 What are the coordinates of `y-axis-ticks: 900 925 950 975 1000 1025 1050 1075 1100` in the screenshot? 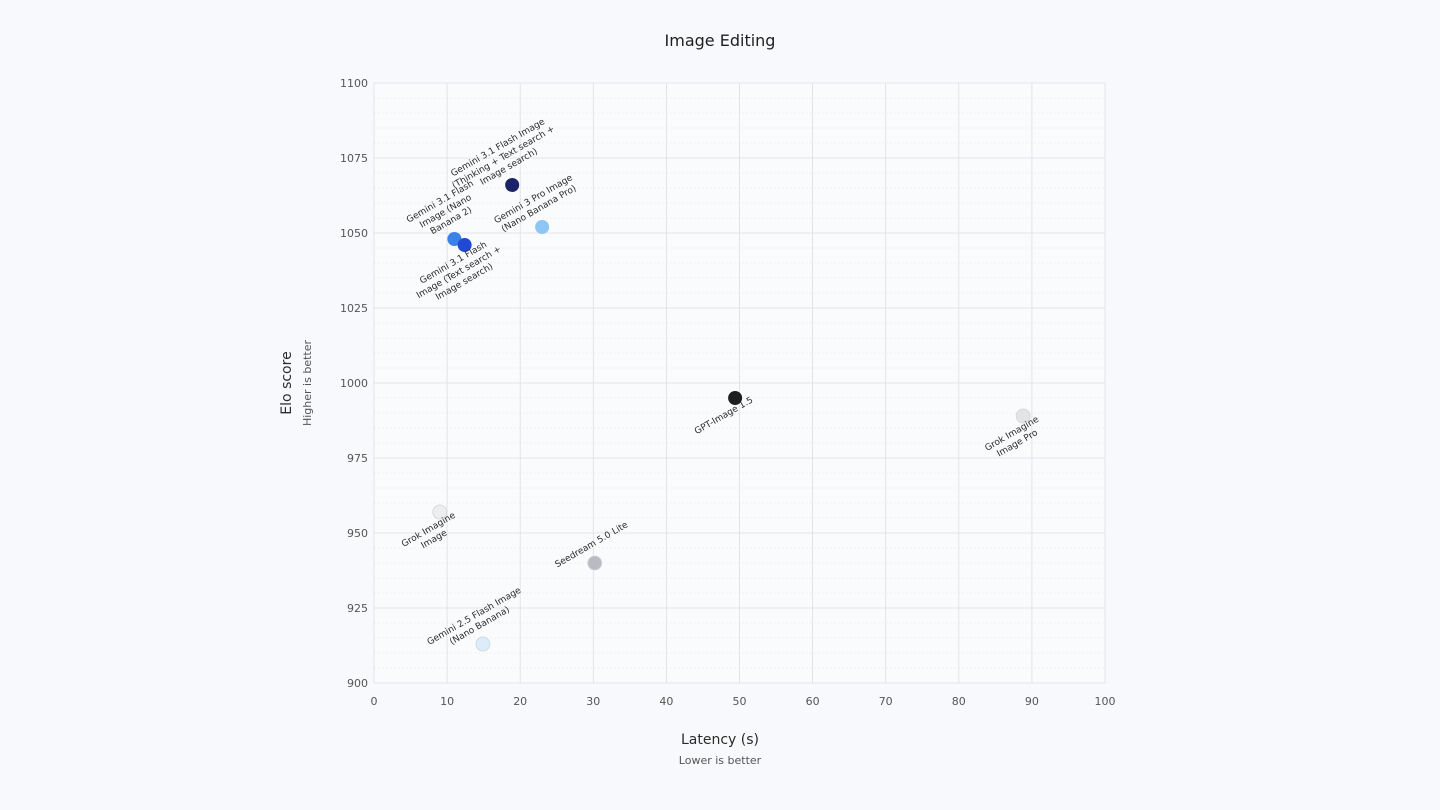 It's located at (354, 383).